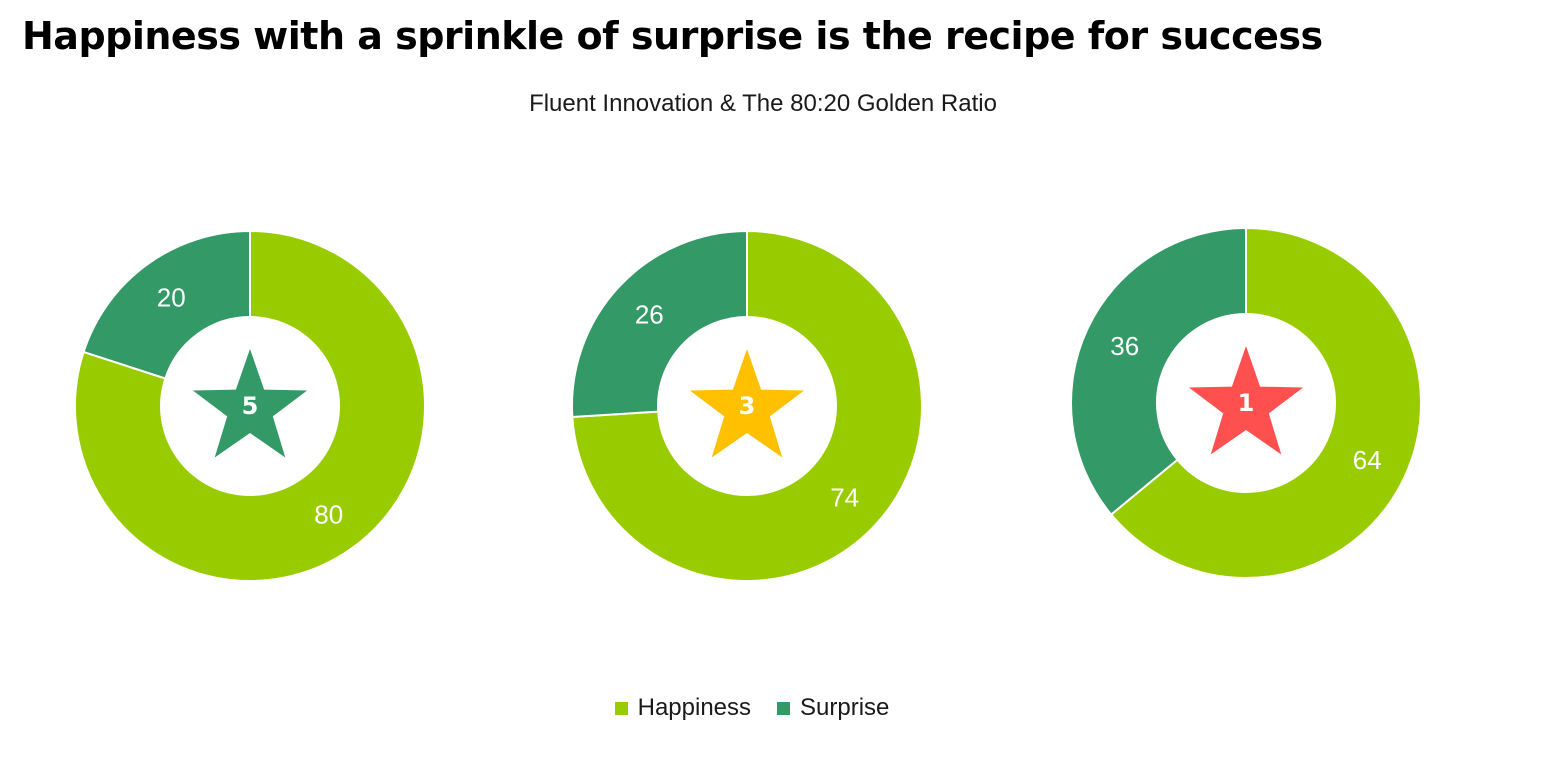 Image resolution: width=1546 pixels, height=758 pixels. What do you see at coordinates (694, 707) in the screenshot?
I see `legend-label-happiness: Happiness` at bounding box center [694, 707].